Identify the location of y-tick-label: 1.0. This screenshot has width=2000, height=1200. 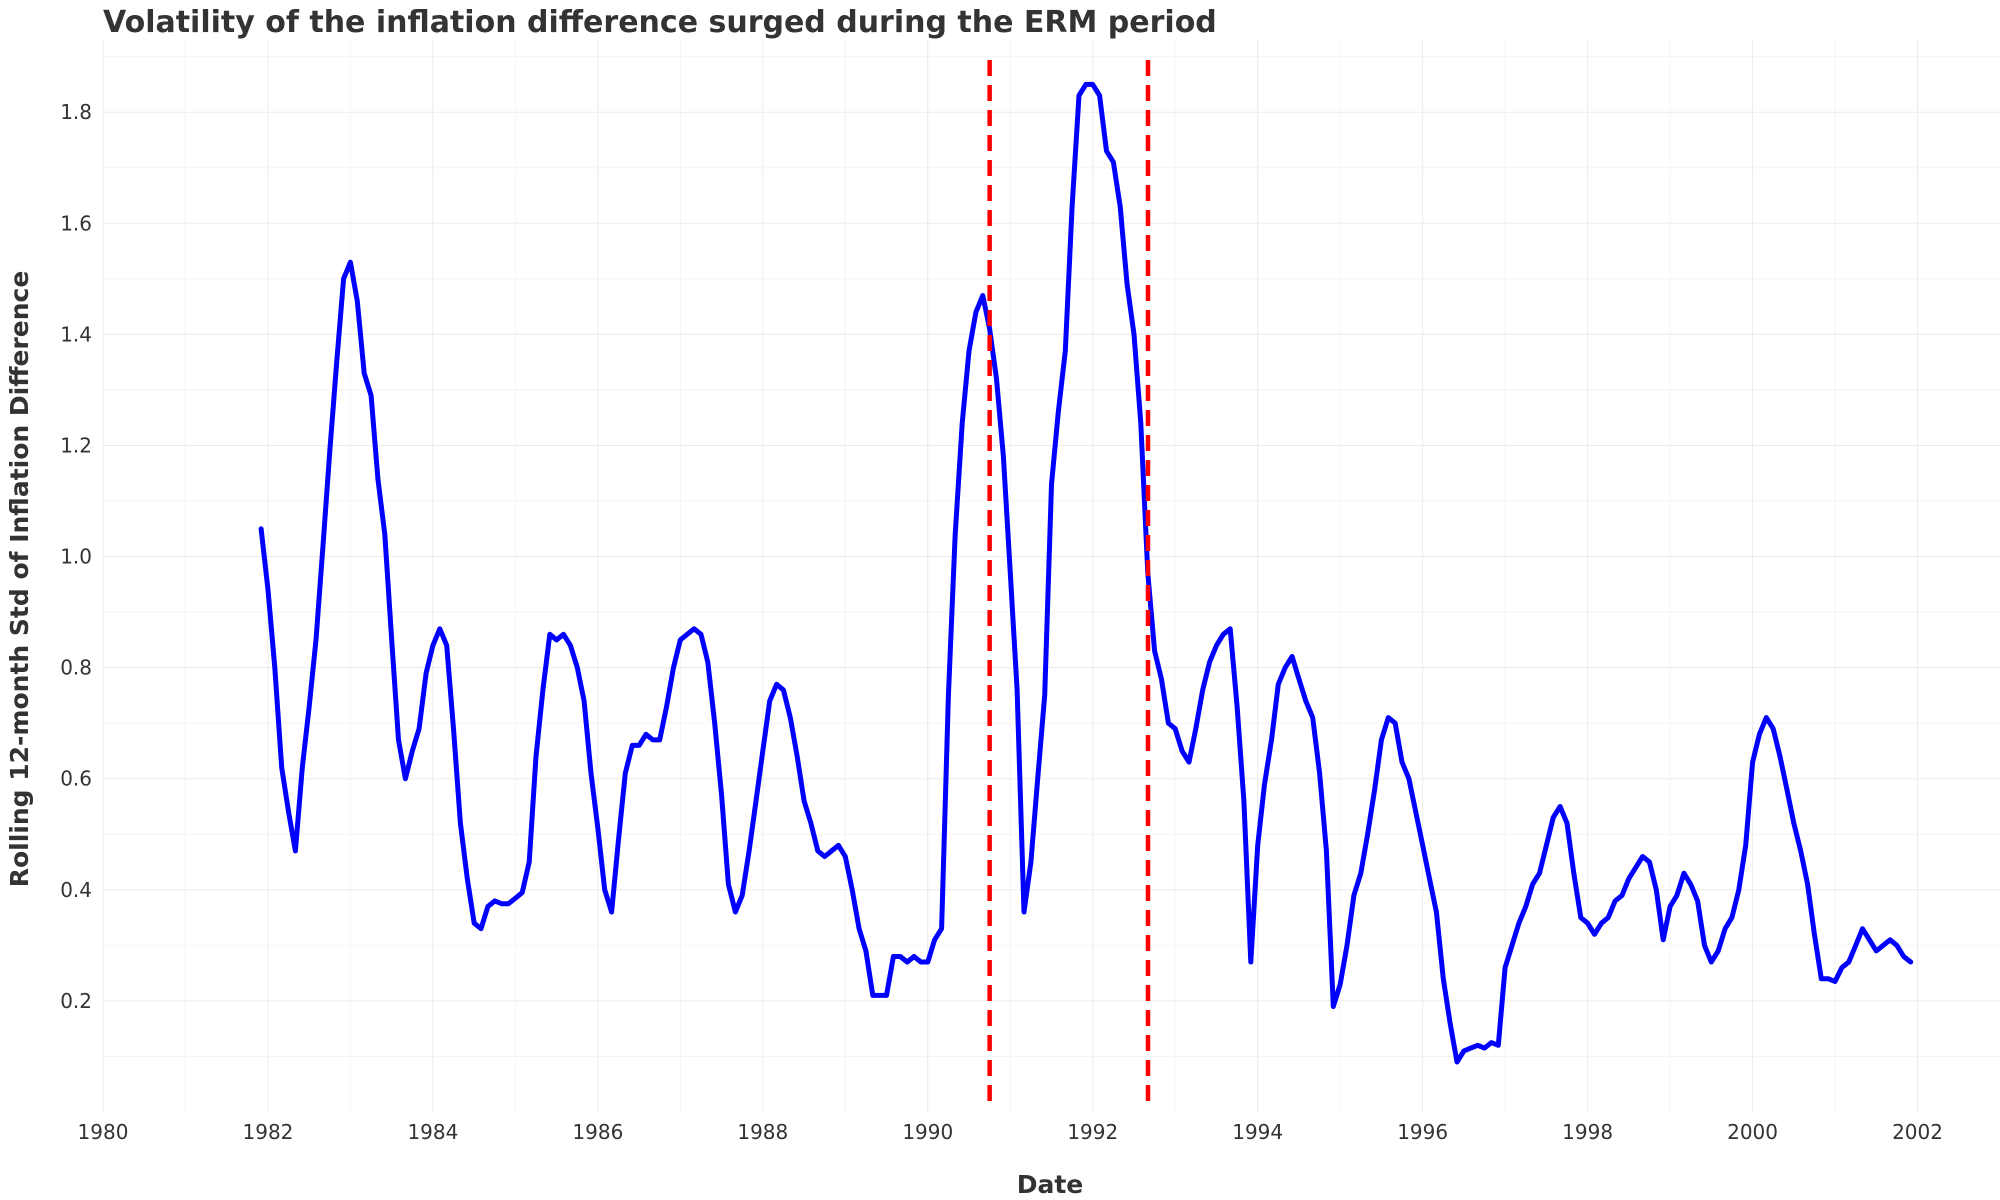
(76, 557).